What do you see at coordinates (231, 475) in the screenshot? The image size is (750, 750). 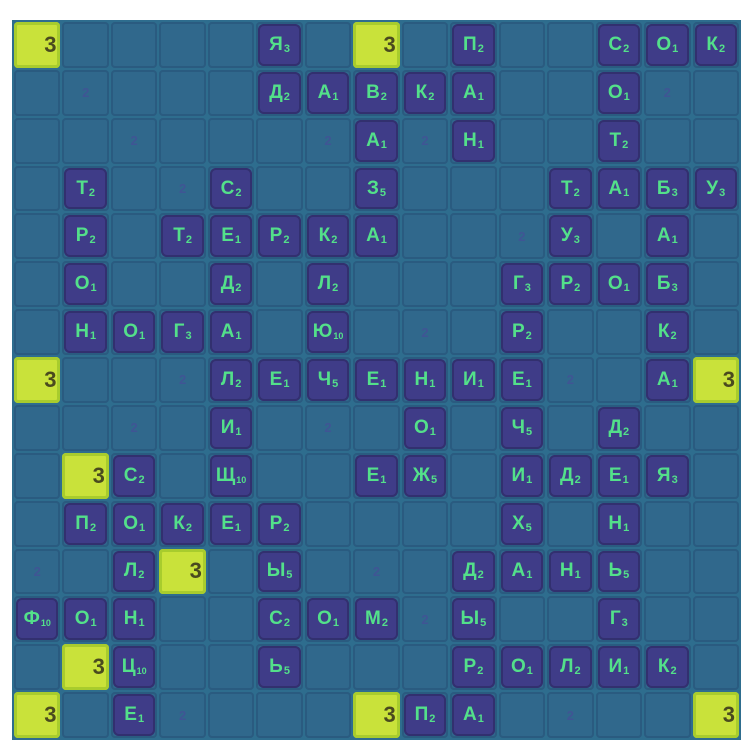 I see `letter-tile: Щ 10` at bounding box center [231, 475].